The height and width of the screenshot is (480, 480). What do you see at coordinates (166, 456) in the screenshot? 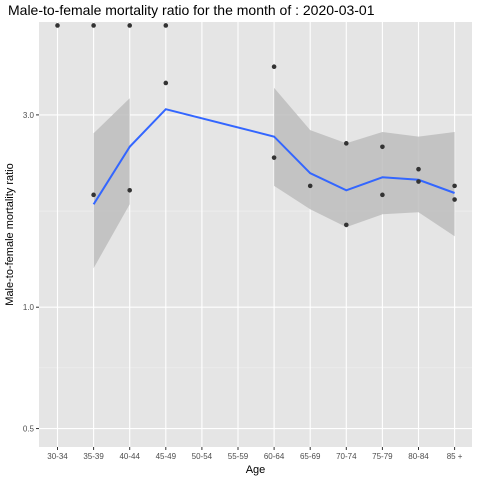
I see `x-tick-label: 45-49` at bounding box center [166, 456].